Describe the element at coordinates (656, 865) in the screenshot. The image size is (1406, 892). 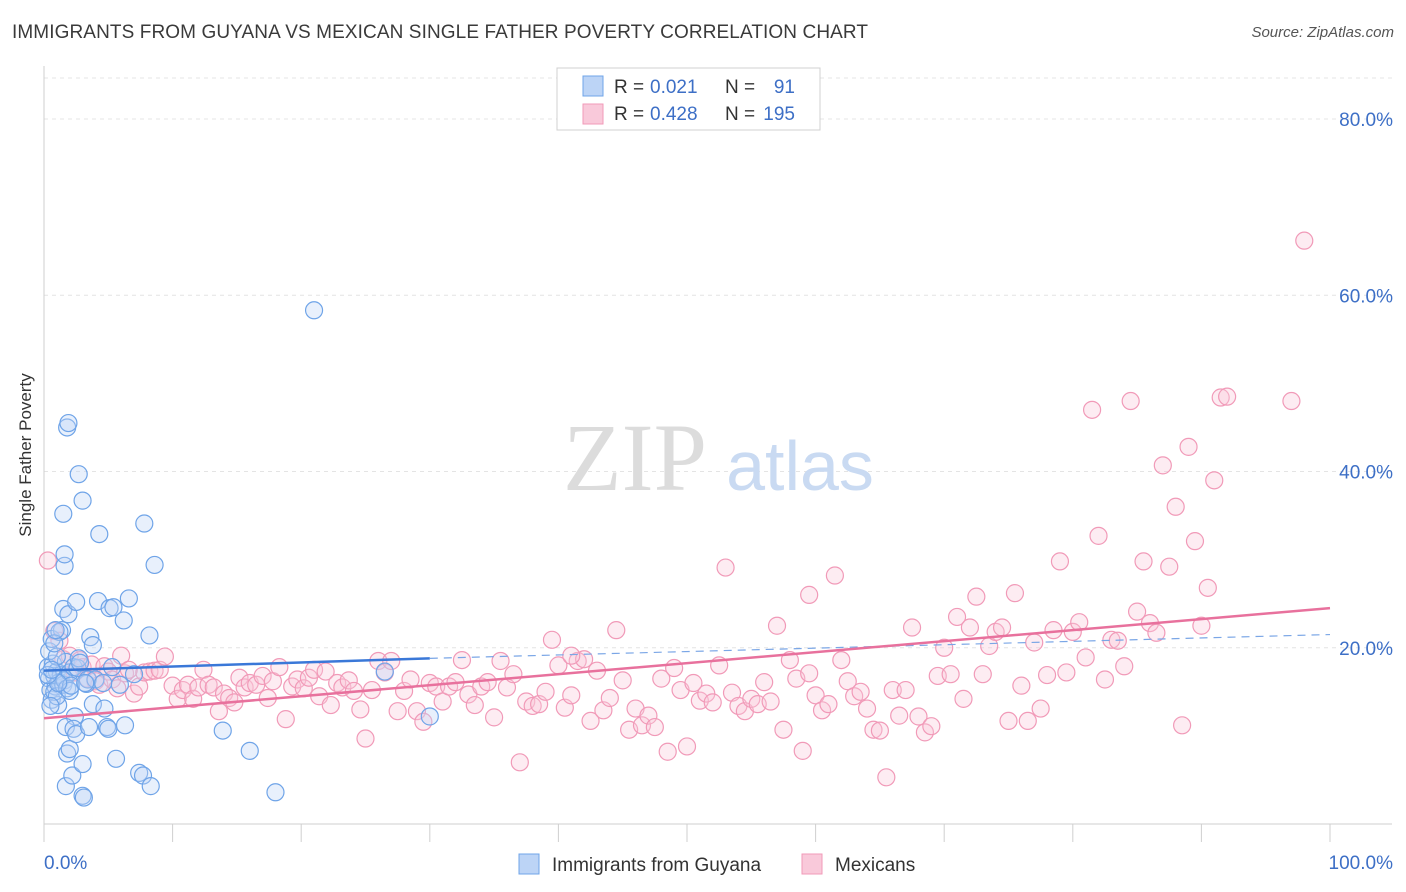
I see `bottom-legend-label-guyana: Immigrants from Guyana` at that location.